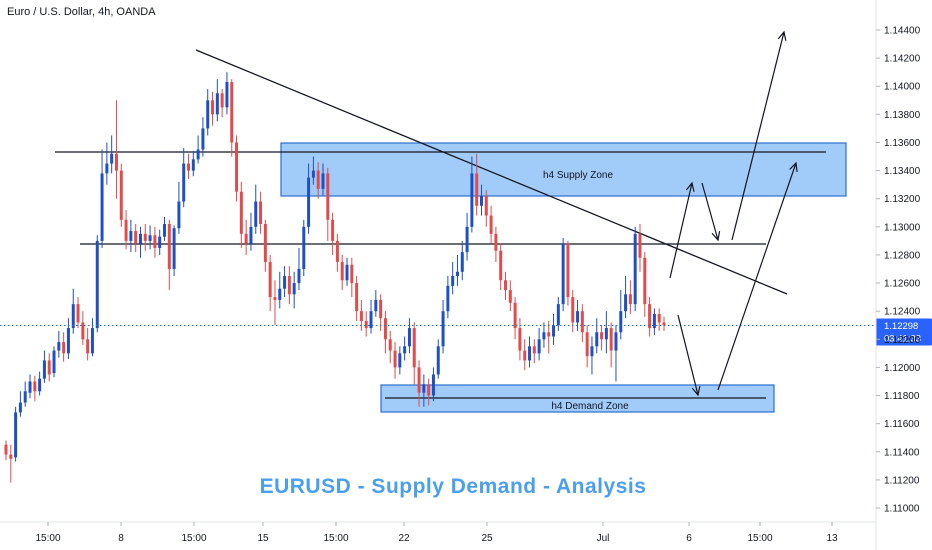 This screenshot has height=550, width=932. Describe the element at coordinates (688, 355) in the screenshot. I see `projection-arrow-down` at that location.